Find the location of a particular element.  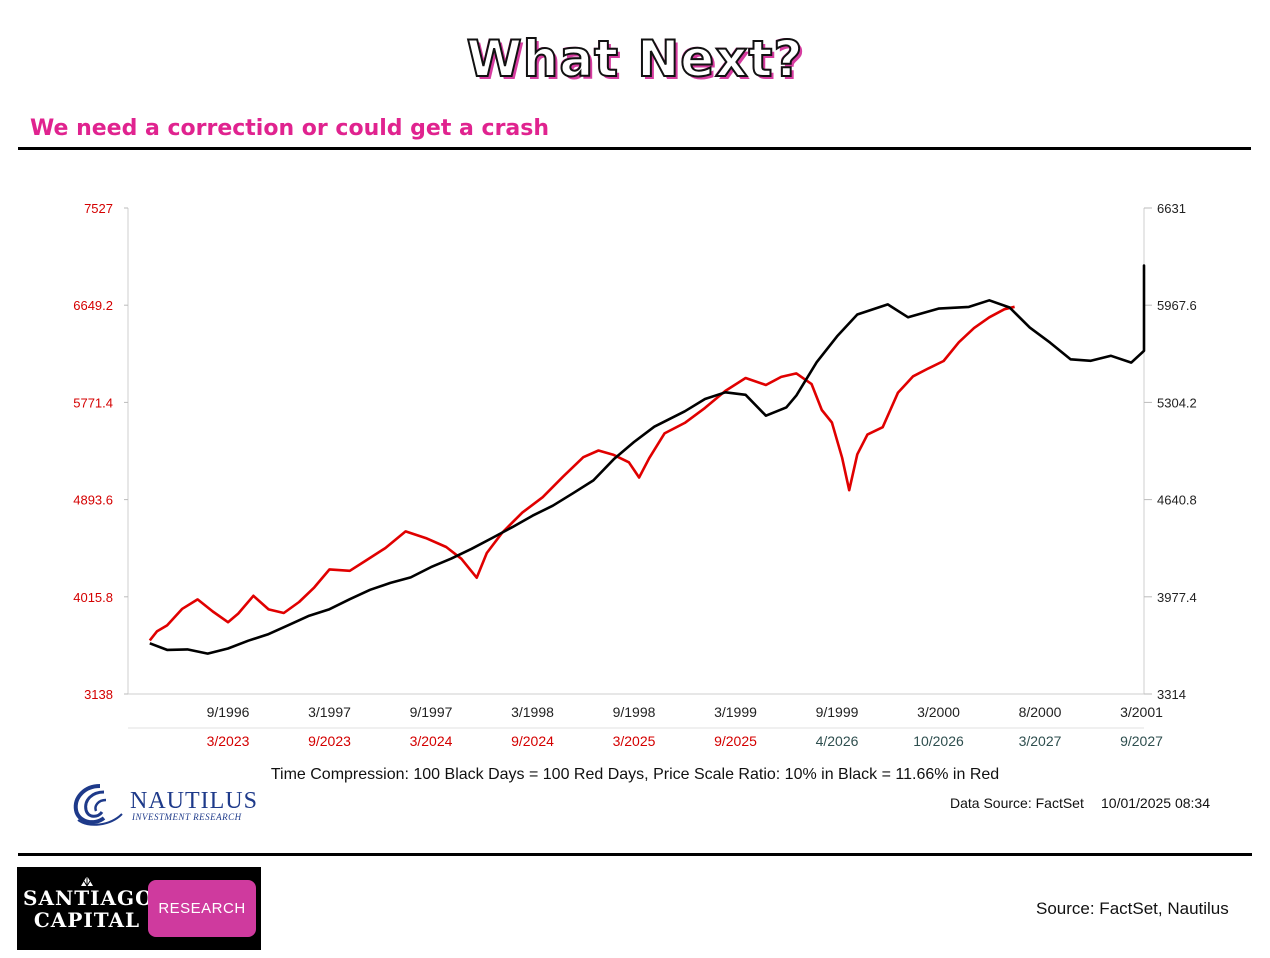

x-tick-label-black: 3/1998 is located at coordinates (532, 712).